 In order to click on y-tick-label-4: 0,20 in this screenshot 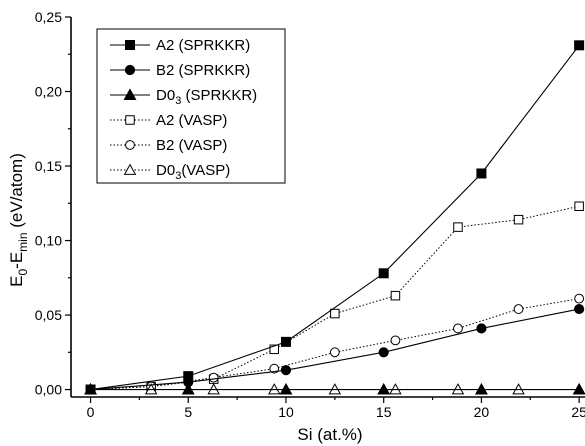, I will do `click(48, 92)`.